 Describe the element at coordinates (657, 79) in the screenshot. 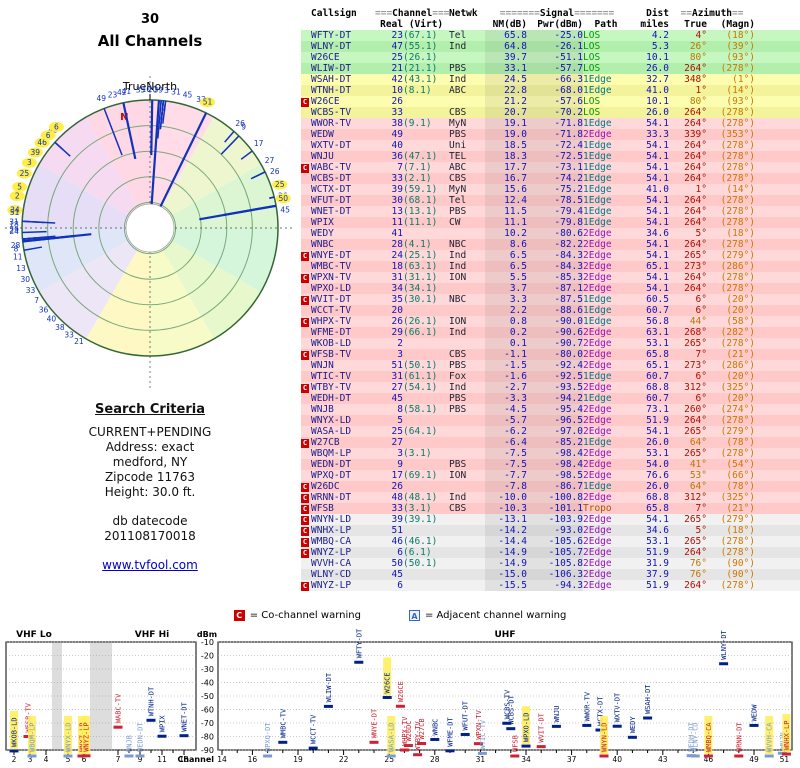

I see `distance-miles: 32.7` at that location.